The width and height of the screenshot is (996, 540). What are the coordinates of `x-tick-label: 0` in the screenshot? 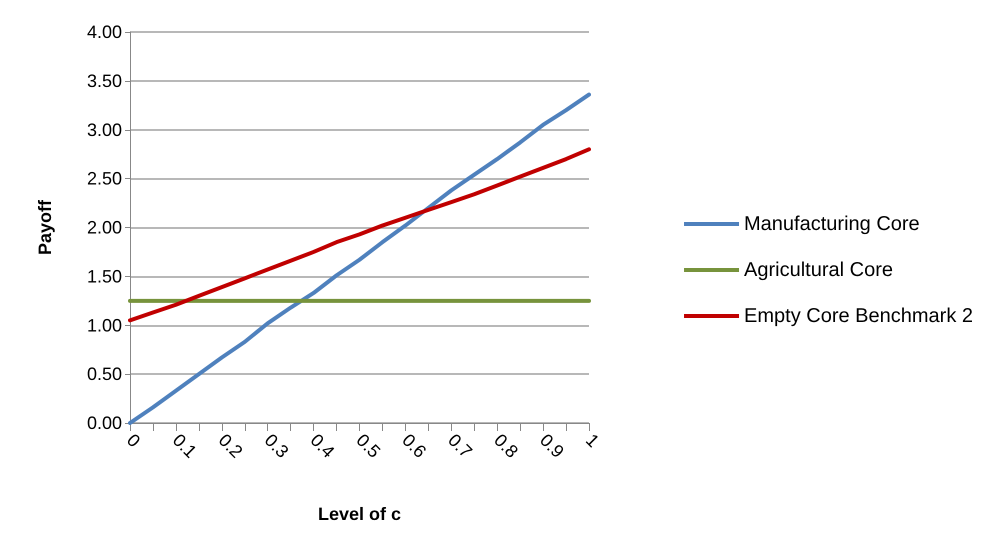 It's located at (133, 441).